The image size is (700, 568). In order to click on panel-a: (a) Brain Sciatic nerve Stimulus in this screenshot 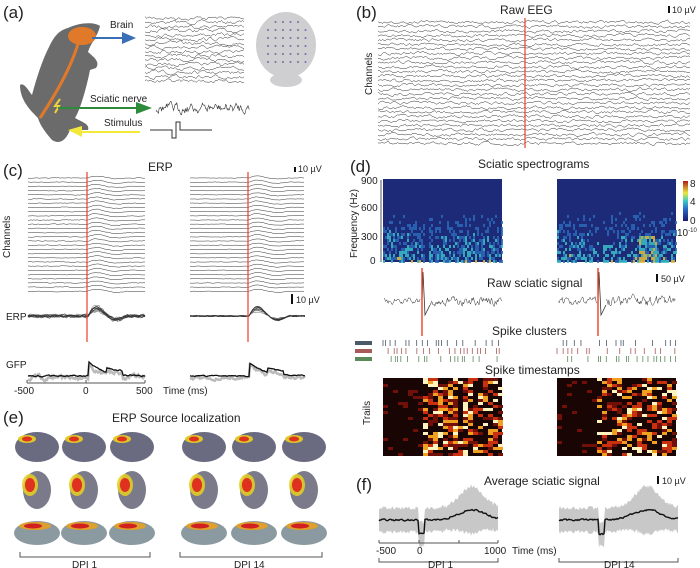, I will do `click(159, 72)`.